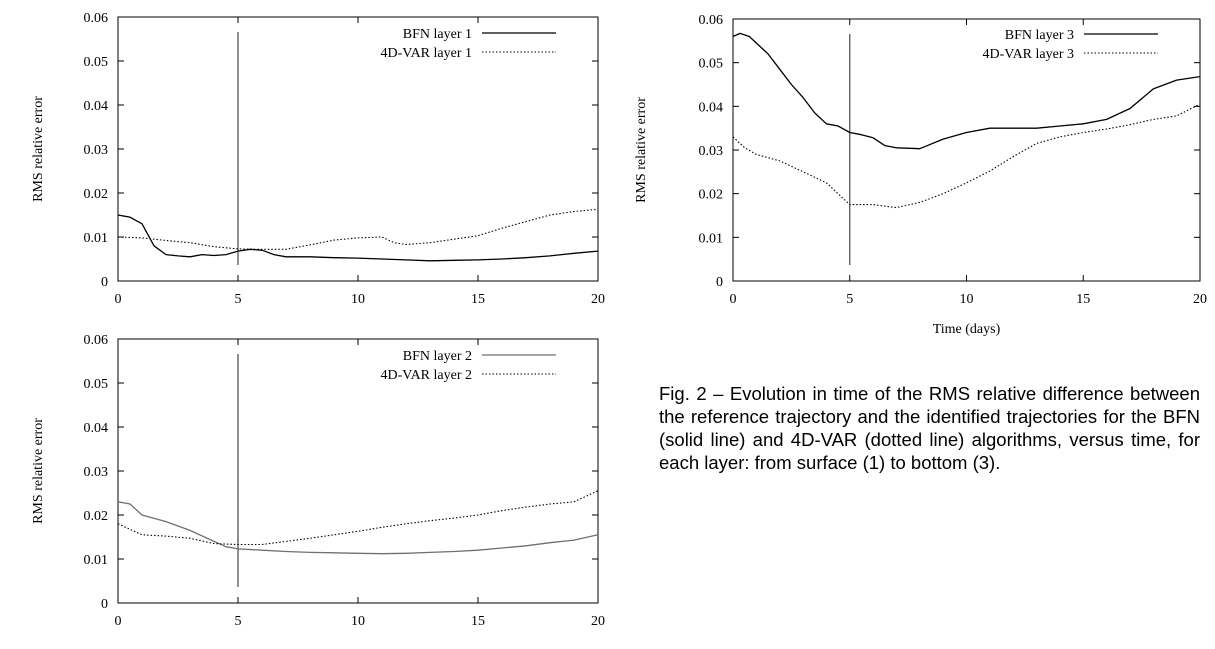  Describe the element at coordinates (966, 156) in the screenshot. I see `layer-3-series-2-line` at that location.